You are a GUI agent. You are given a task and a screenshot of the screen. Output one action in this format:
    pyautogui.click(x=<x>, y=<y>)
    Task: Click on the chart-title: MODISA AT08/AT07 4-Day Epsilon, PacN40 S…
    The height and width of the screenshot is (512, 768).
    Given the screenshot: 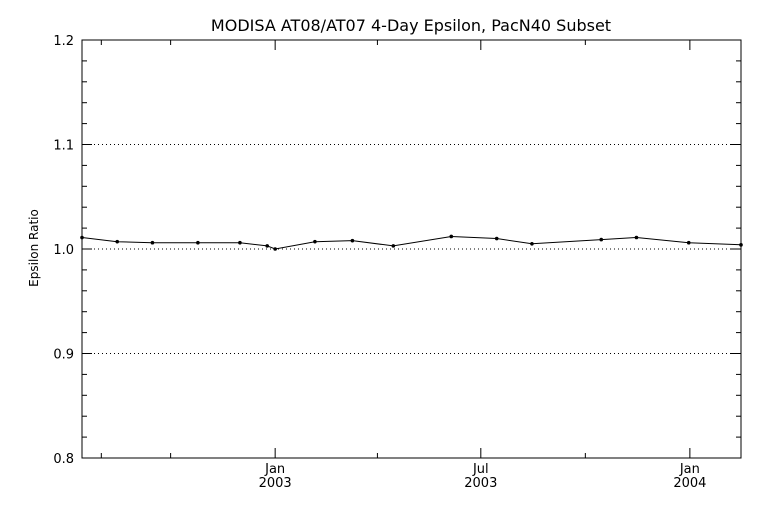 What is the action you would take?
    pyautogui.click(x=411, y=25)
    